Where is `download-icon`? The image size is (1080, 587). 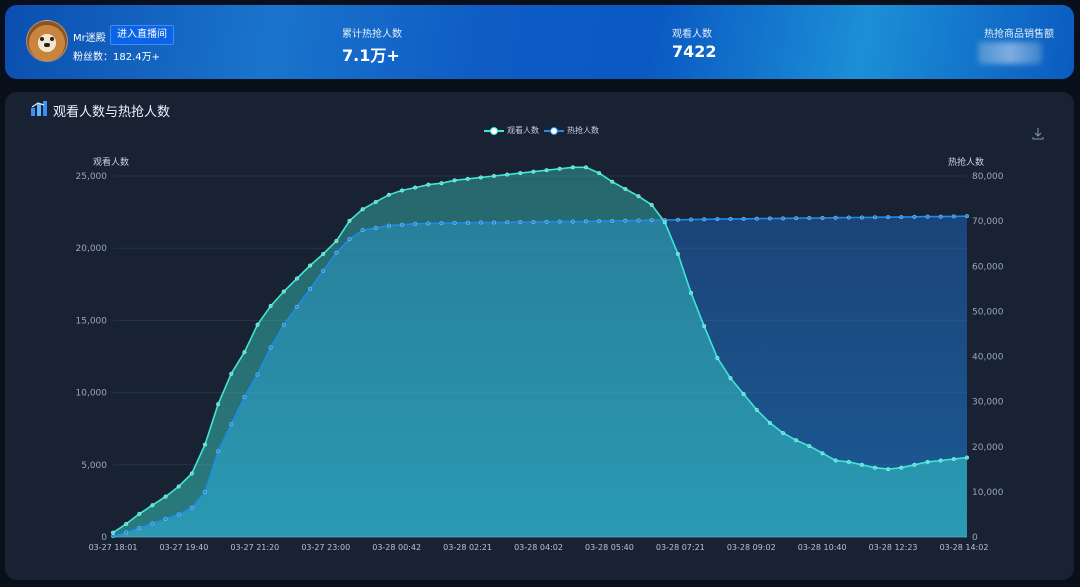 download-icon is located at coordinates (1038, 134).